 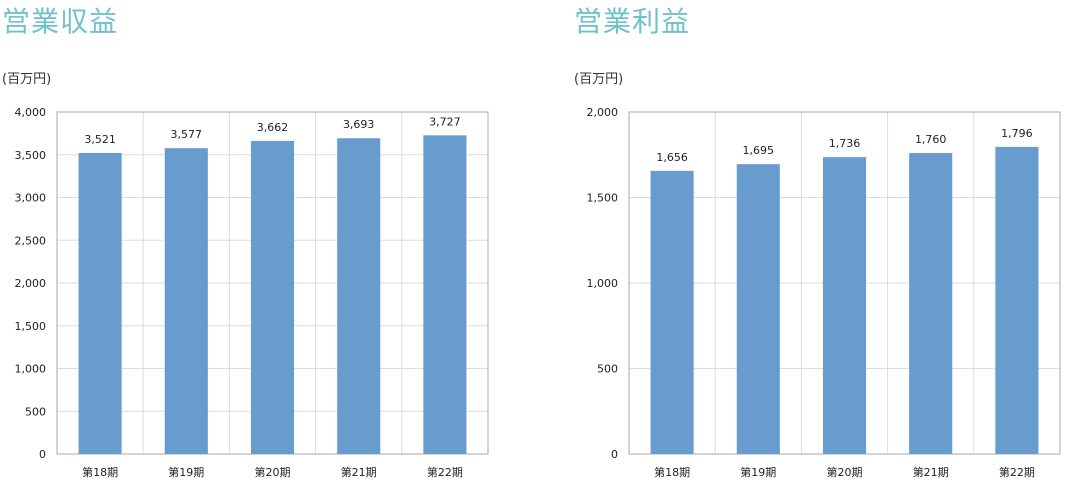 What do you see at coordinates (632, 21) in the screenshot?
I see `chart-title: 営業利益` at bounding box center [632, 21].